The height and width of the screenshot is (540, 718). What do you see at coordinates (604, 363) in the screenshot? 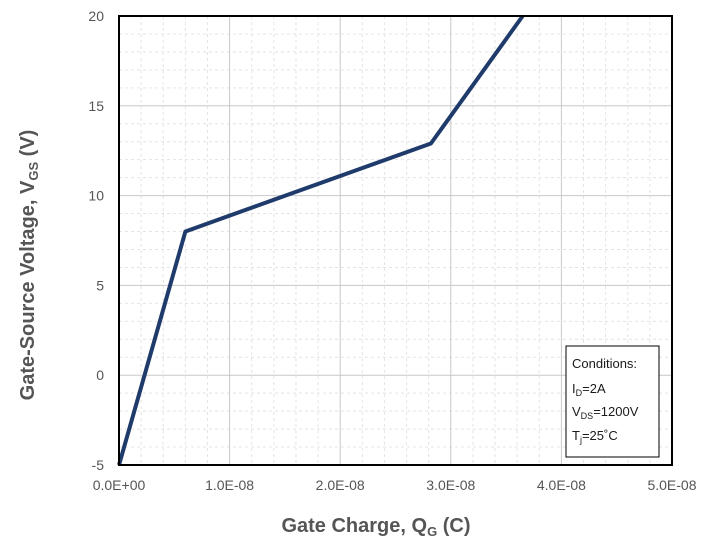
I see `conditions-title: Conditions:` at bounding box center [604, 363].